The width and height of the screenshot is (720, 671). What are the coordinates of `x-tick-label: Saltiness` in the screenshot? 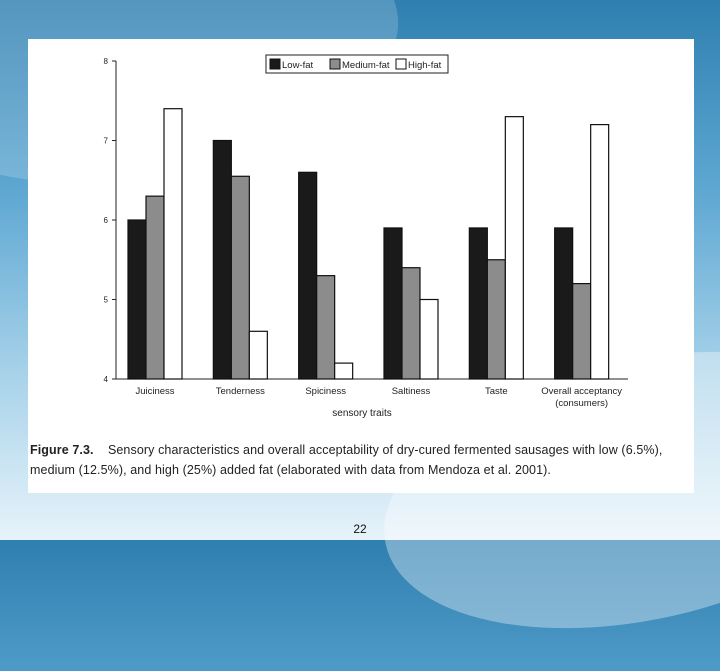 It's located at (411, 391).